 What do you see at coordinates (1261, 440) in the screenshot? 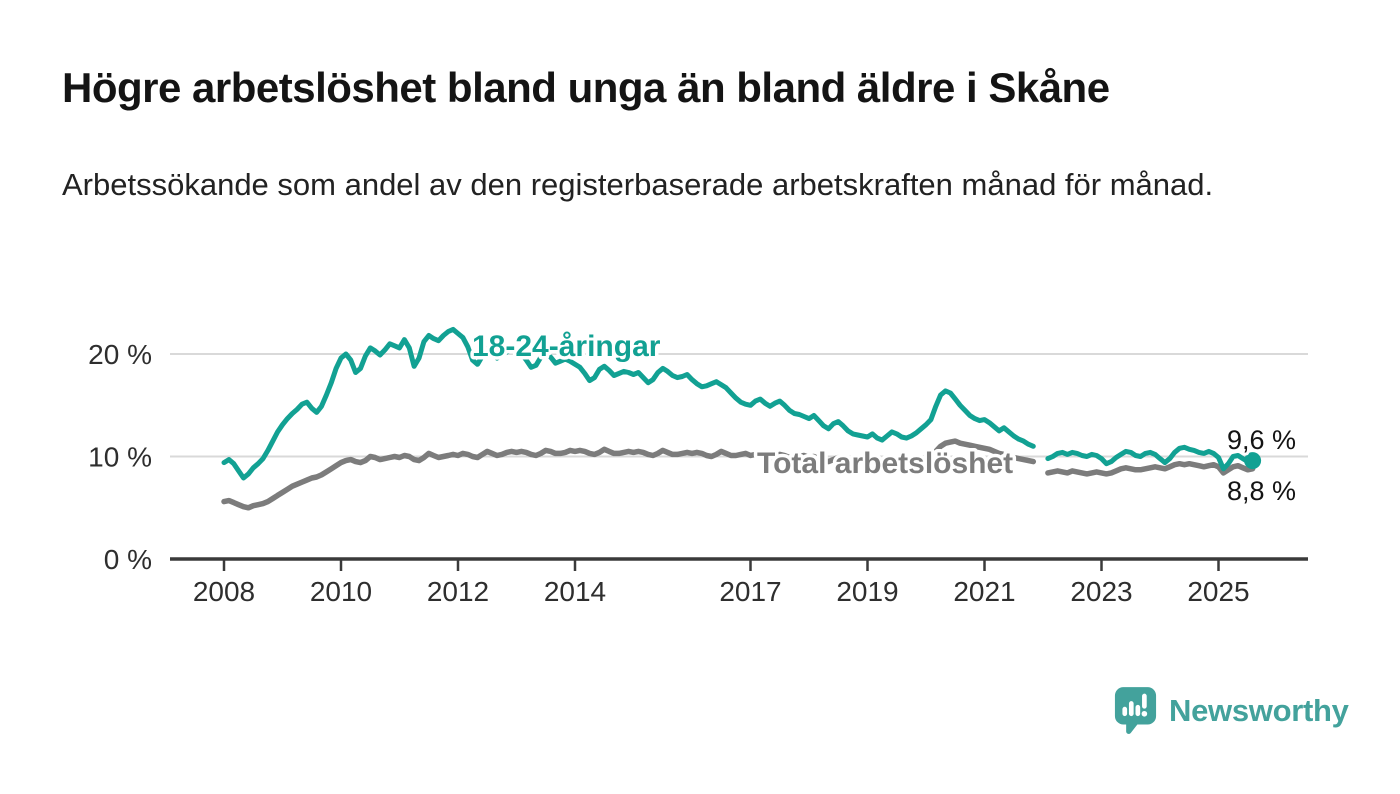
I see `end-value-label-youth: 9,6 %` at bounding box center [1261, 440].